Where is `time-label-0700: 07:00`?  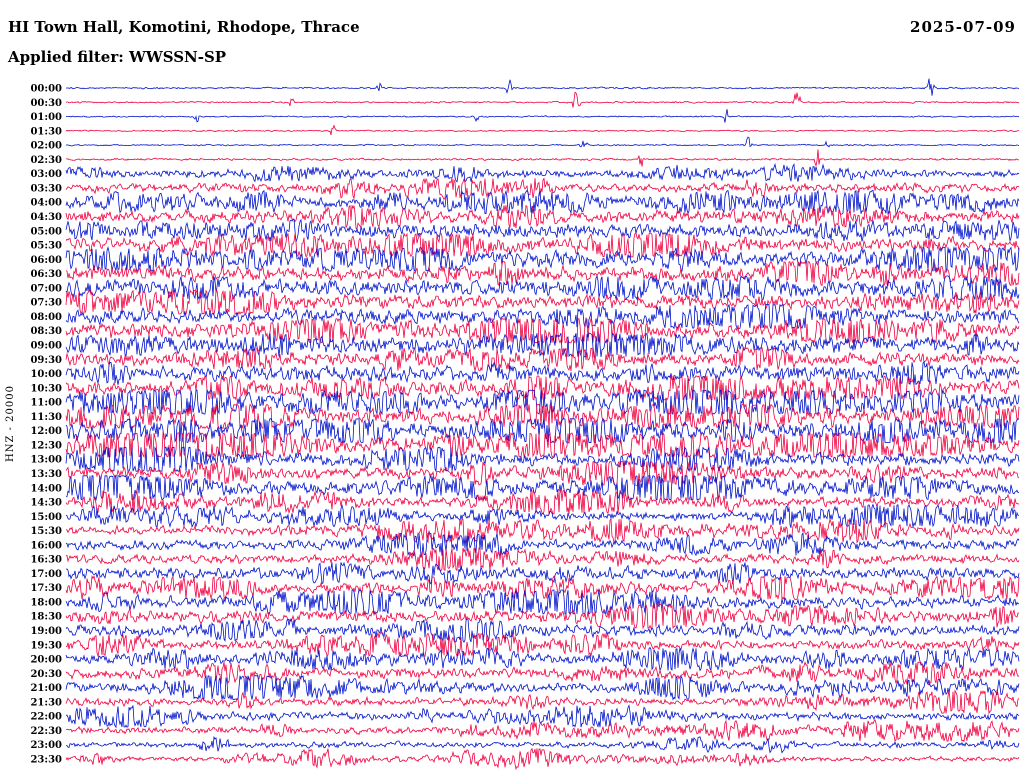
time-label-0700: 07:00 is located at coordinates (46, 288).